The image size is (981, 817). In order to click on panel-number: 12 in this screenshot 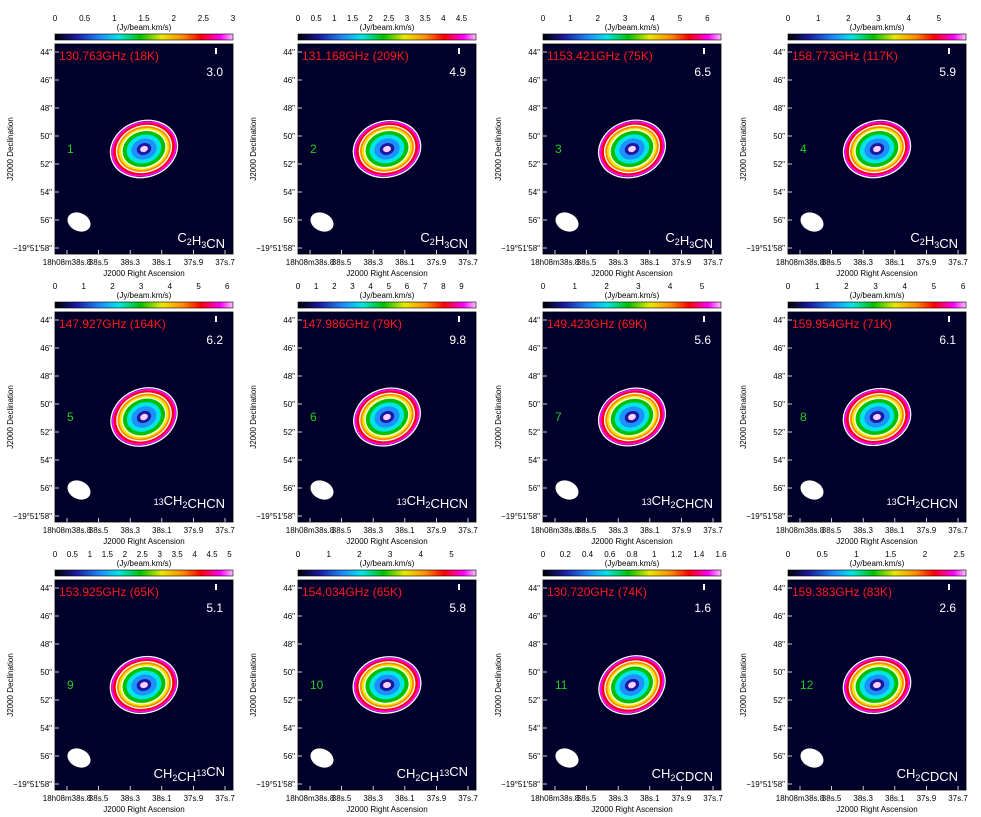, I will do `click(807, 685)`.